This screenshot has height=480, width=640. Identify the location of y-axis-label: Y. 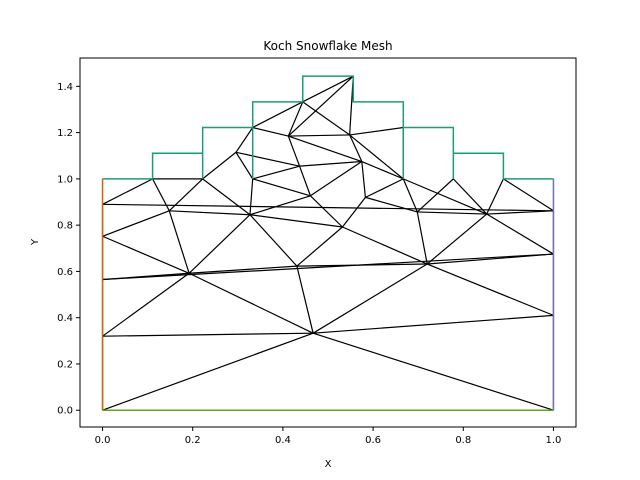
(35, 242).